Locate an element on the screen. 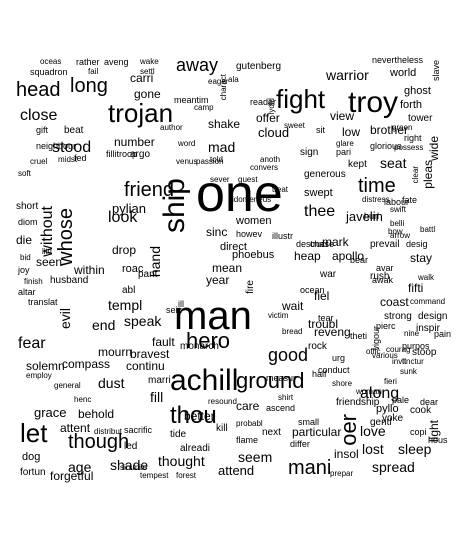 The image size is (460, 534). cloud-word: clear is located at coordinates (415, 175).